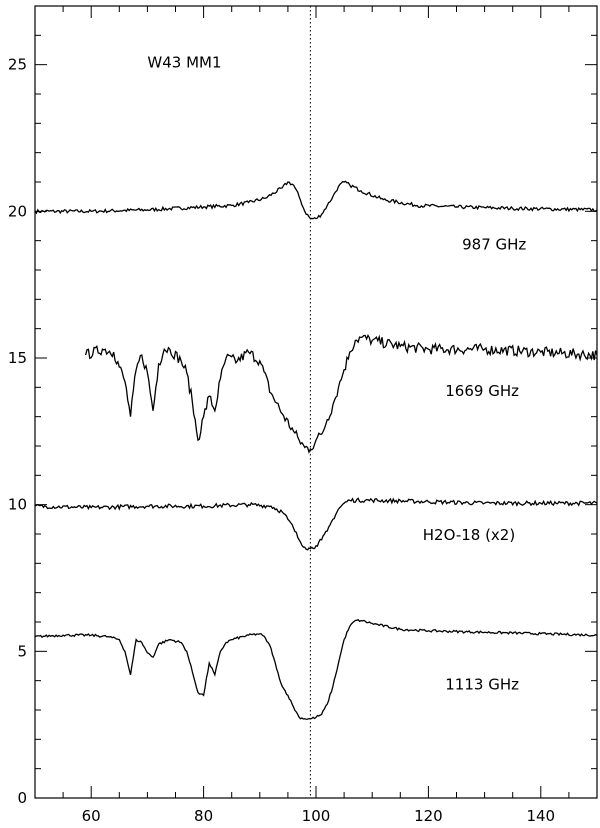 This screenshot has width=600, height=828. I want to click on y-tick-label: 25, so click(17, 65).